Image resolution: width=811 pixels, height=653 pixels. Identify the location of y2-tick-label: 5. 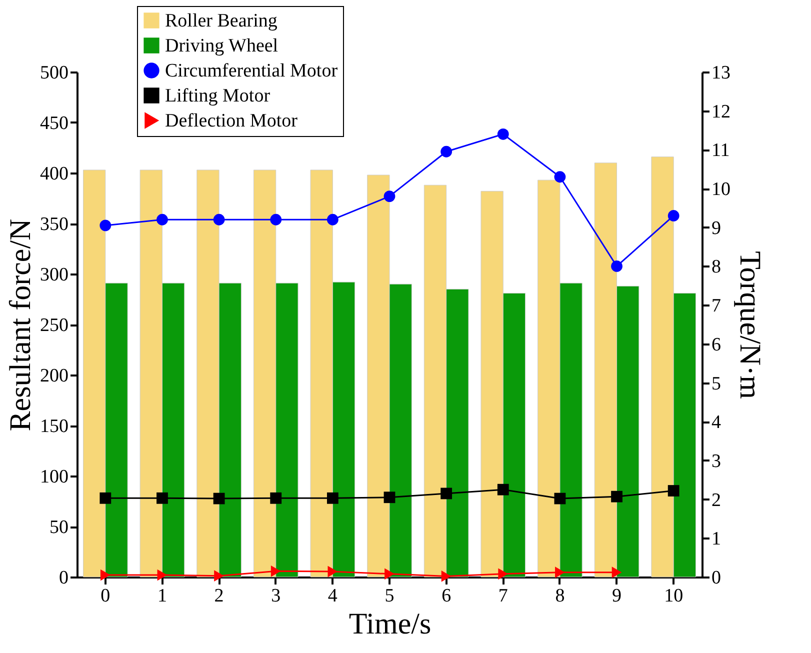
(716, 383).